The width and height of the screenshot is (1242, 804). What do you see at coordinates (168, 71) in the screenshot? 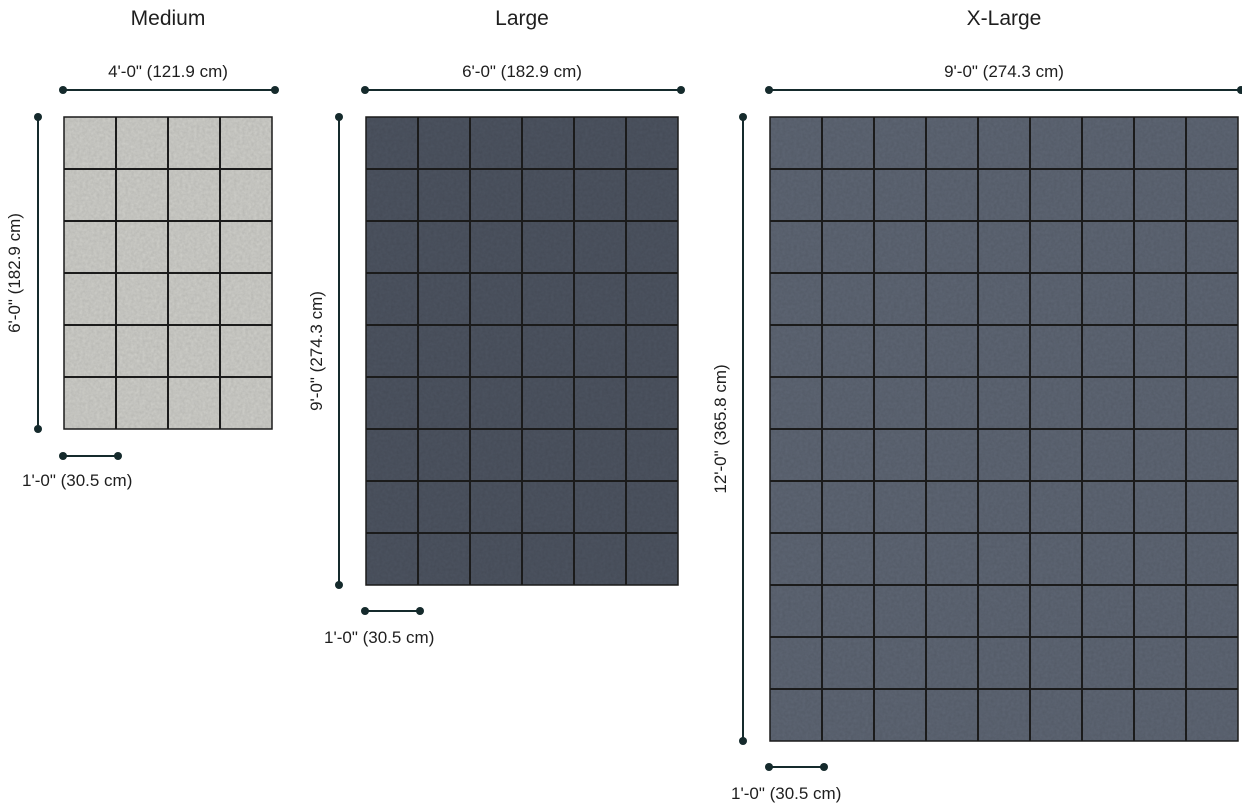
I see `width-label: 4'-0" (121.9 cm)` at bounding box center [168, 71].